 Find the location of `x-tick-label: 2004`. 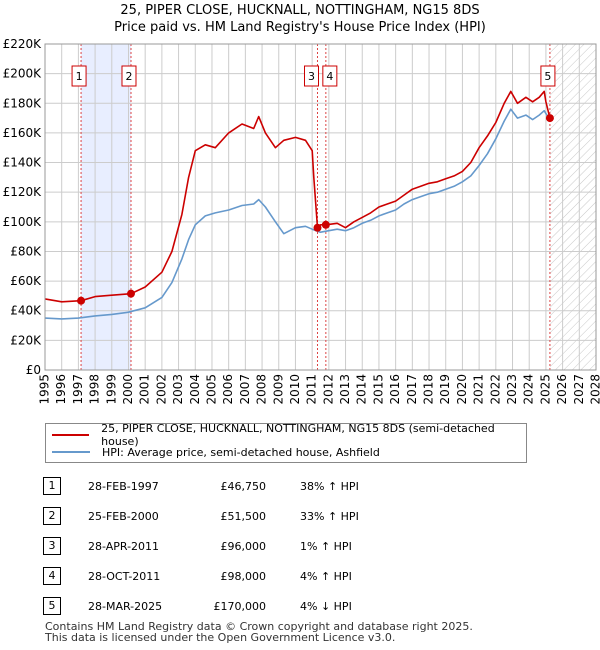

x-tick-label: 2004 is located at coordinates (195, 389).